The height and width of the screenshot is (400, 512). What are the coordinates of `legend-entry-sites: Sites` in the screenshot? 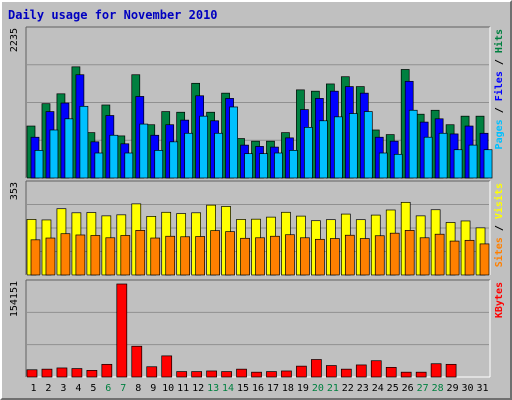 It's located at (499, 252).